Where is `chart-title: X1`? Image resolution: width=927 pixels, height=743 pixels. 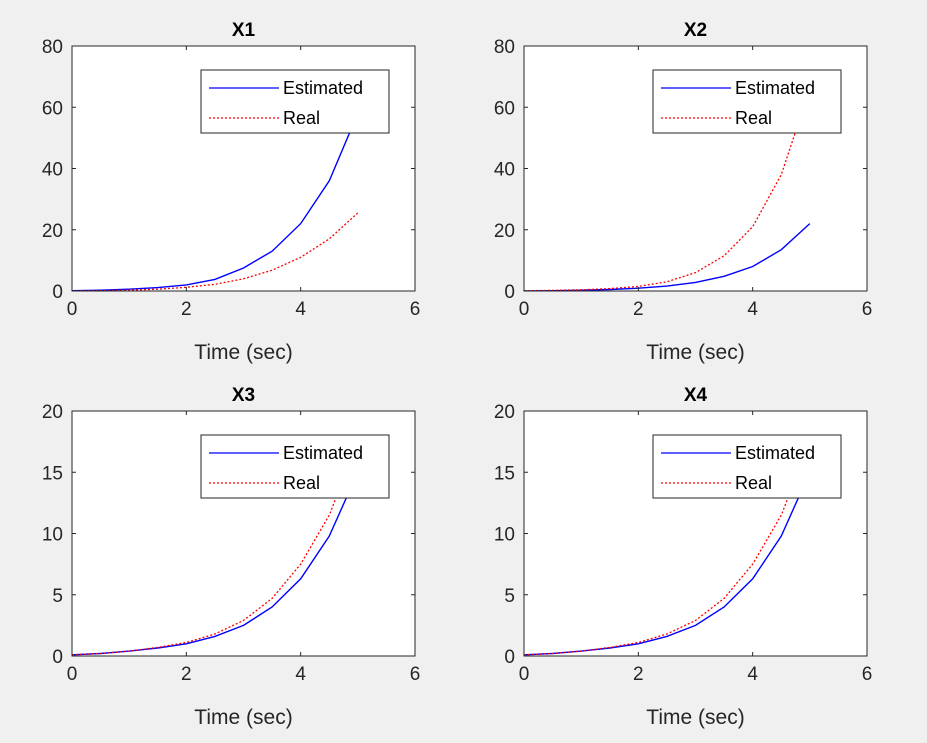 chart-title: X1 is located at coordinates (244, 30).